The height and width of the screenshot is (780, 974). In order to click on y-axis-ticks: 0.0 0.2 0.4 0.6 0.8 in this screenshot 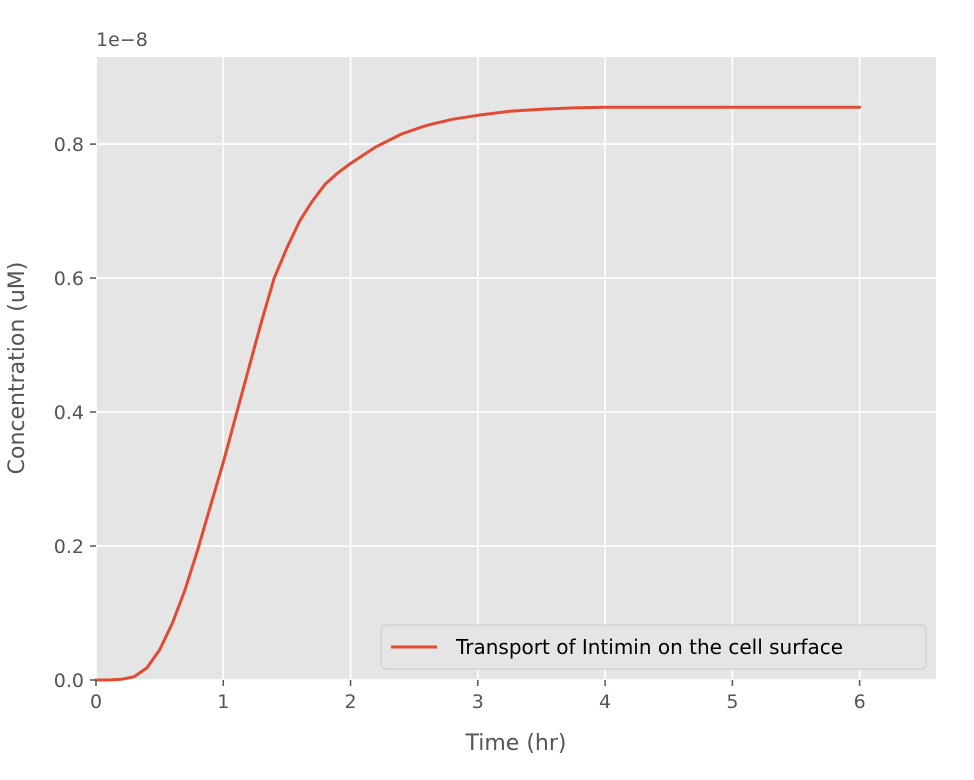, I will do `click(75, 413)`.